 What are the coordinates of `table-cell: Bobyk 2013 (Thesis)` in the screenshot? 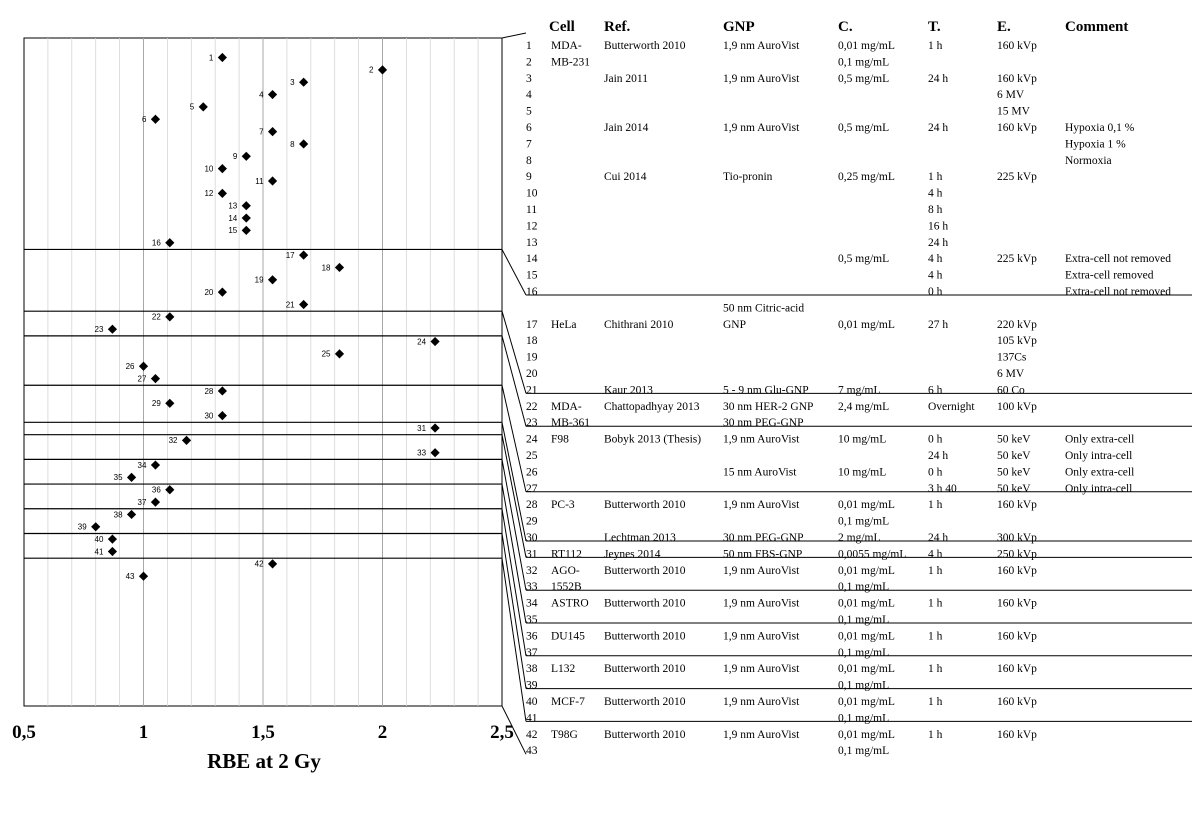 It's located at (652, 440).